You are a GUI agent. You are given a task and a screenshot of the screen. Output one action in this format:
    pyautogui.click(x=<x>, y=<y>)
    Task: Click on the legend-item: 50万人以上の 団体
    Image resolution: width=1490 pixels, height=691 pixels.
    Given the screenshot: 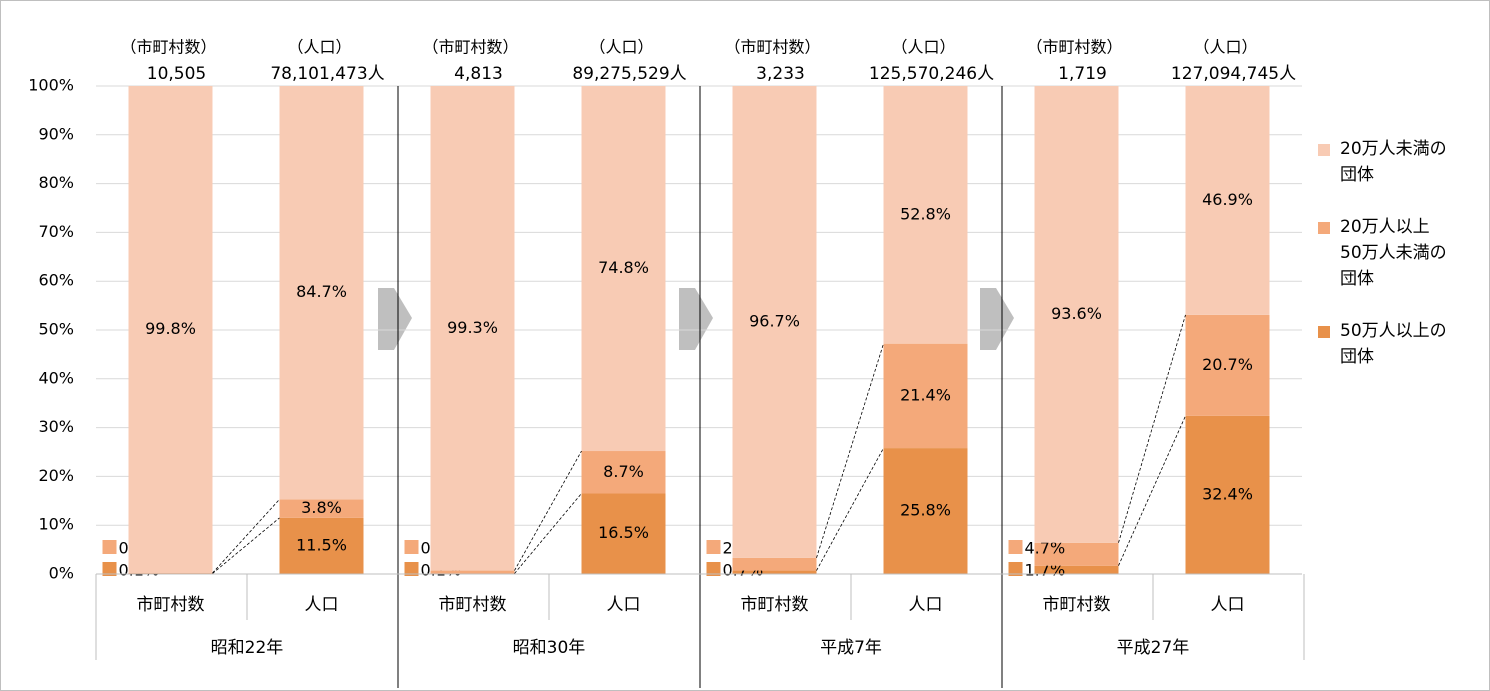 What is the action you would take?
    pyautogui.click(x=1403, y=344)
    